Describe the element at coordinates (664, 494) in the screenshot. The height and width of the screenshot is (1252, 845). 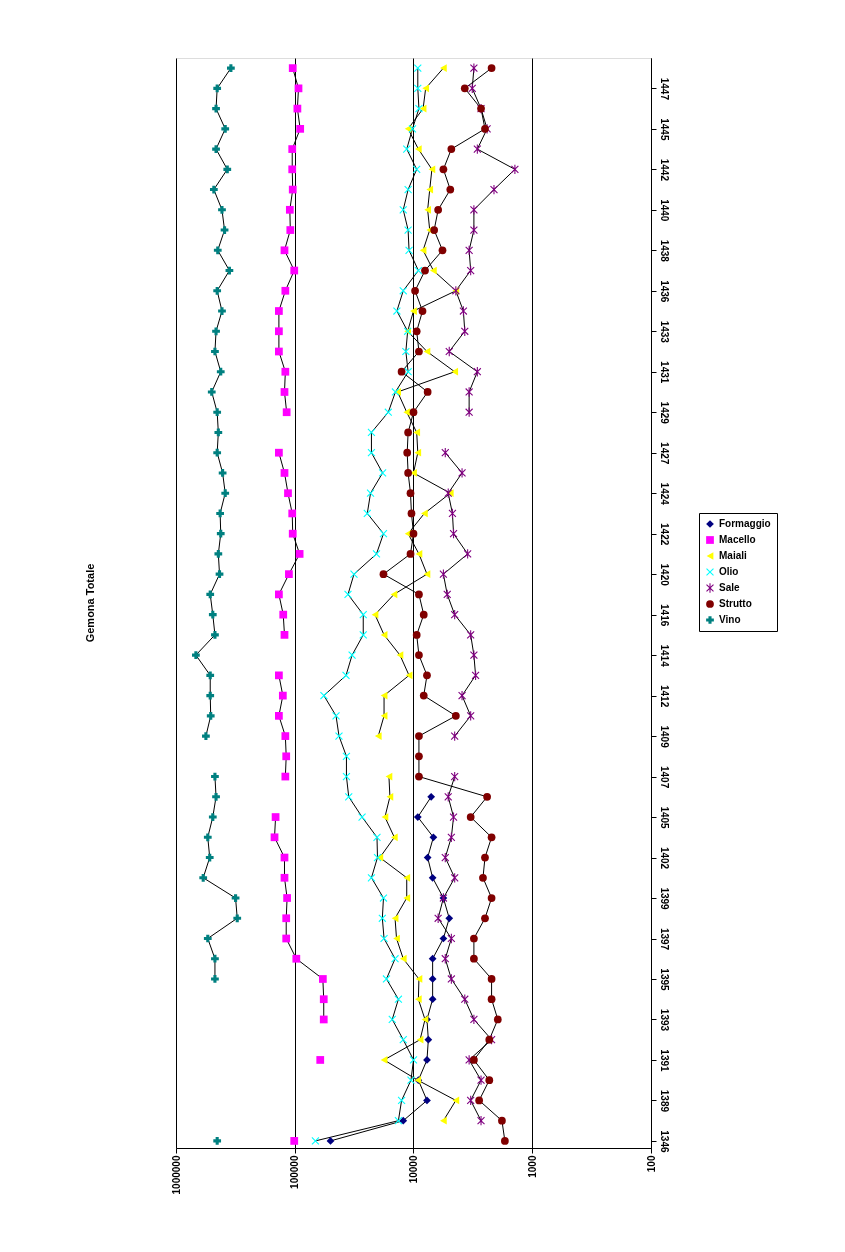
I see `y-tick-label: 1424` at that location.